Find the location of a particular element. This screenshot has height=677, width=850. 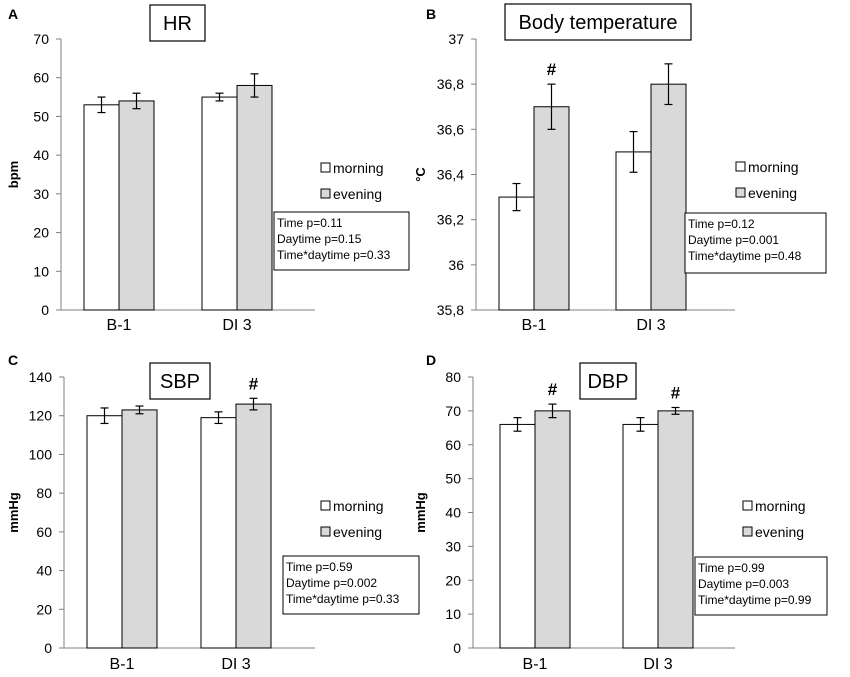

y-tick-label: 36,6 is located at coordinates (450, 129).